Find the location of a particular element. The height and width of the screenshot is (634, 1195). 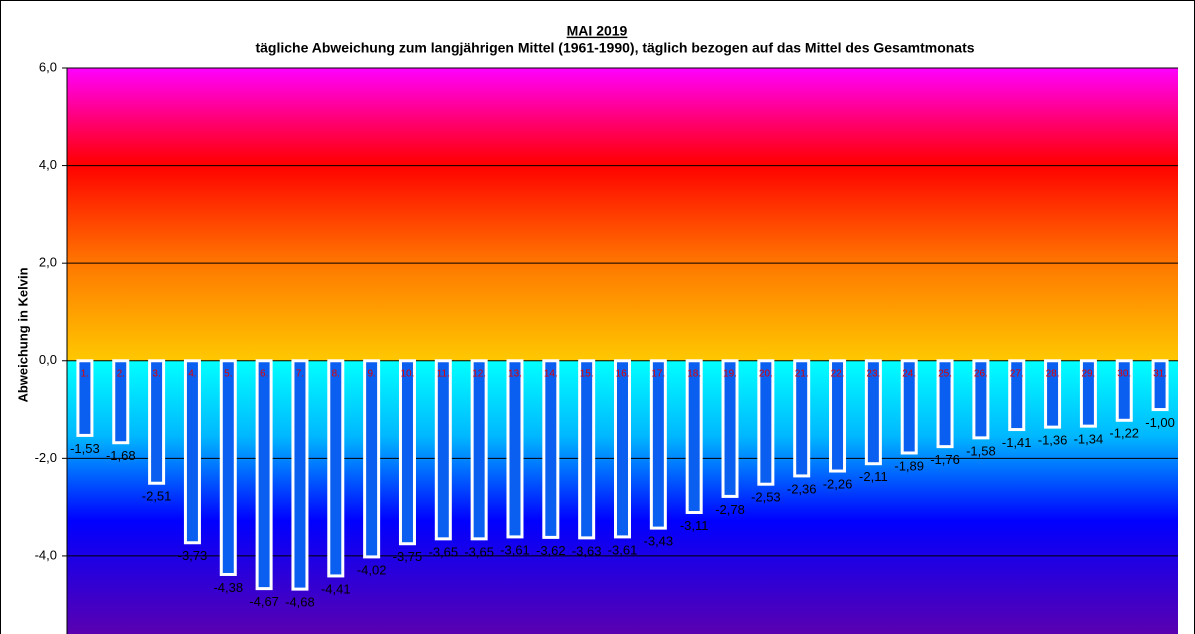

value-label: -1,00 is located at coordinates (1160, 422).